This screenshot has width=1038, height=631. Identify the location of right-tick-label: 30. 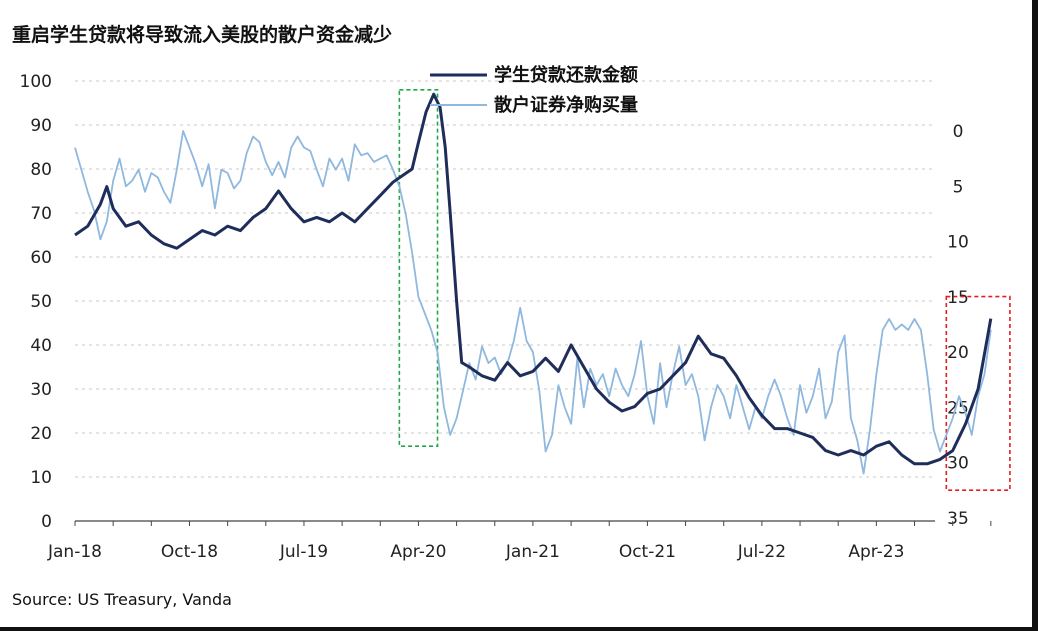
(958, 464).